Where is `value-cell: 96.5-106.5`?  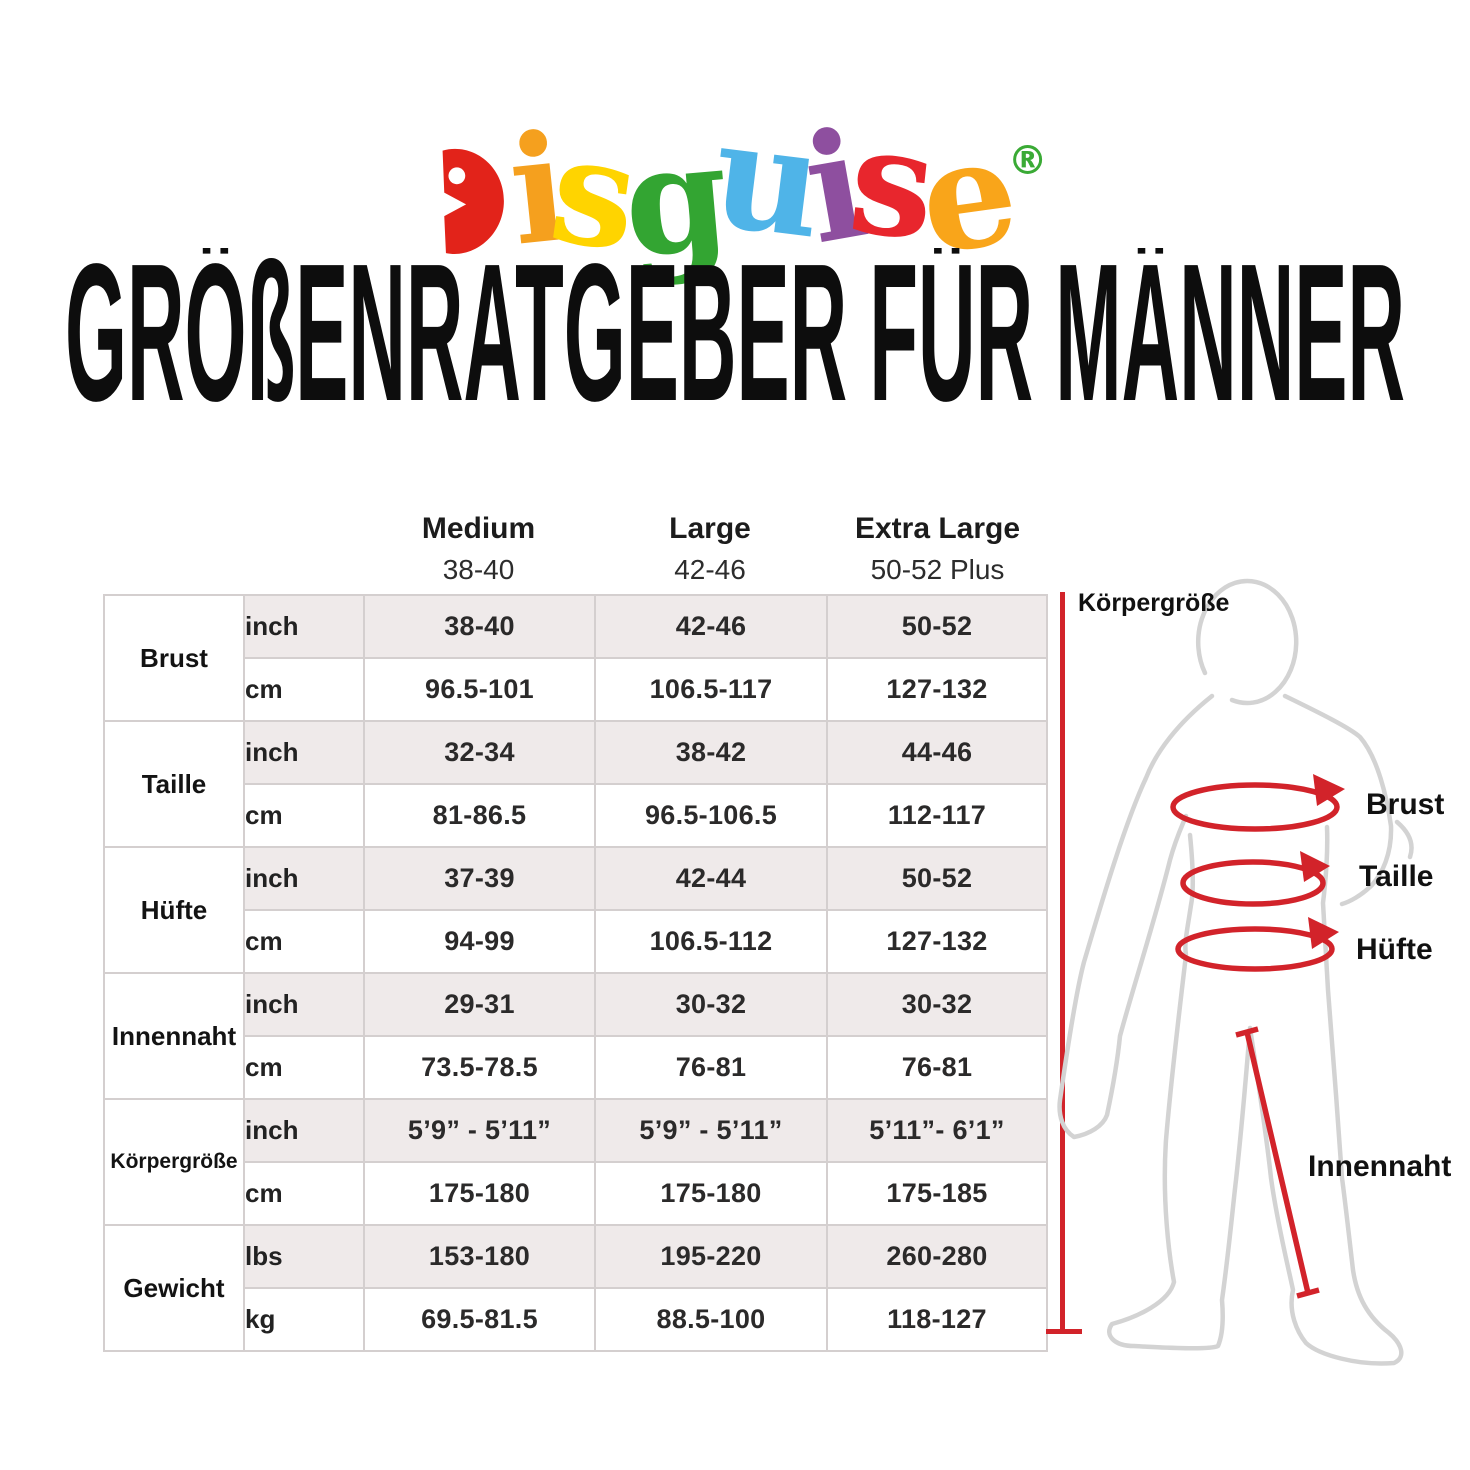 value-cell: 96.5-106.5 is located at coordinates (711, 815).